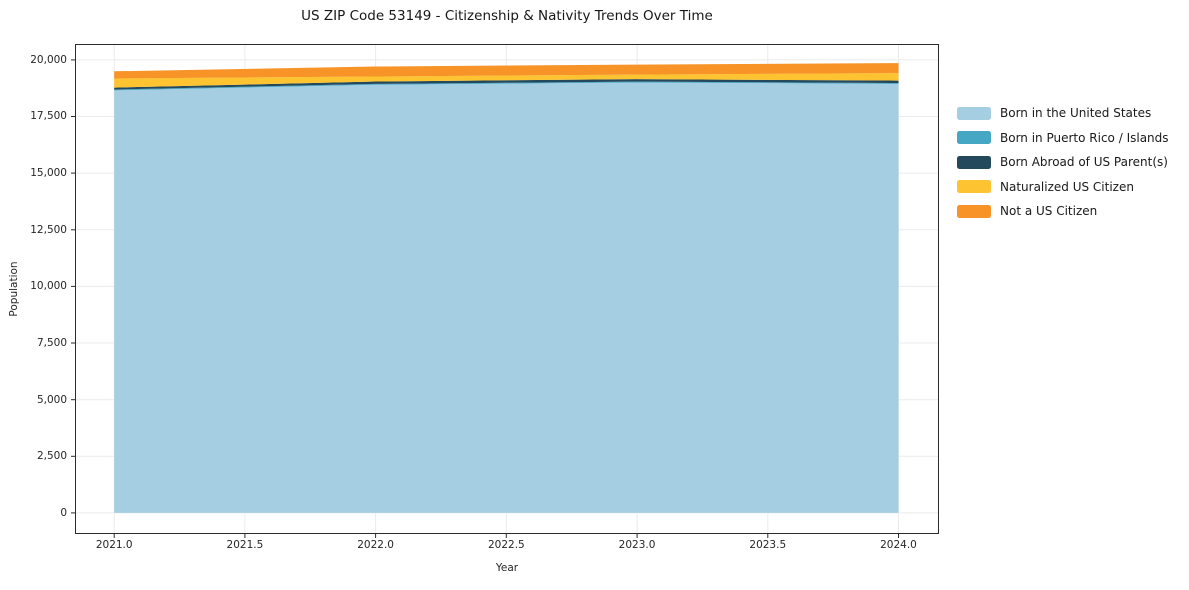 This screenshot has width=1189, height=590. What do you see at coordinates (637, 545) in the screenshot?
I see `x-tick-label: 2023.0` at bounding box center [637, 545].